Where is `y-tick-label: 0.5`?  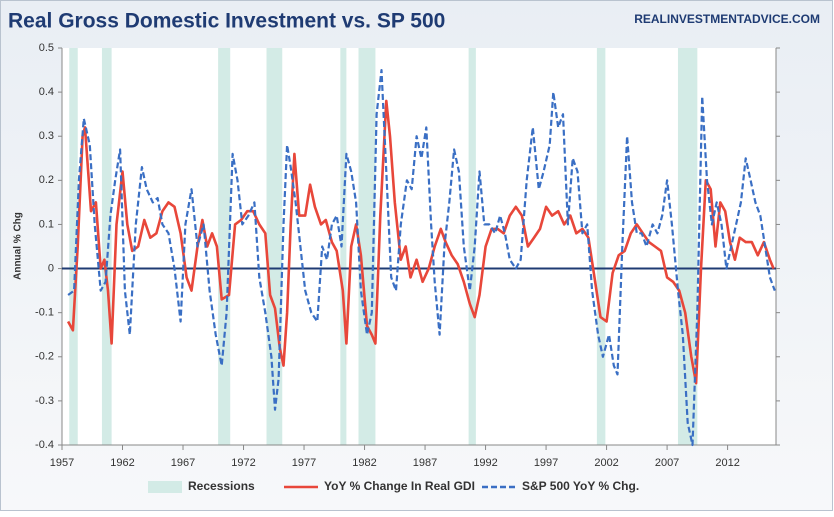 y-tick-label: 0.5 is located at coordinates (46, 48).